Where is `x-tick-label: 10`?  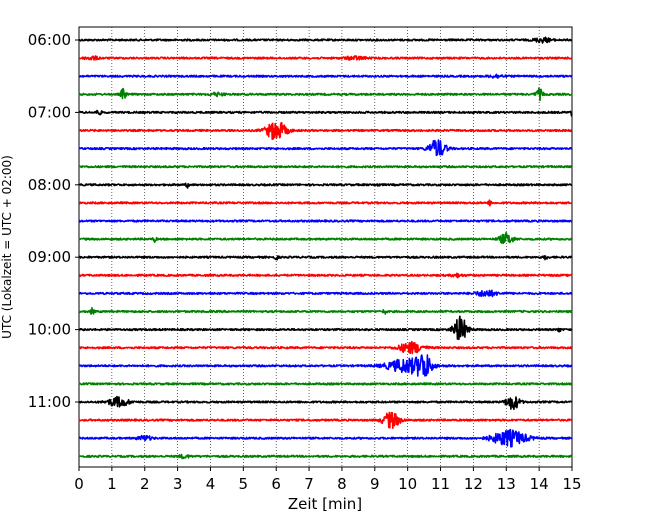 x-tick-label: 10 is located at coordinates (407, 484).